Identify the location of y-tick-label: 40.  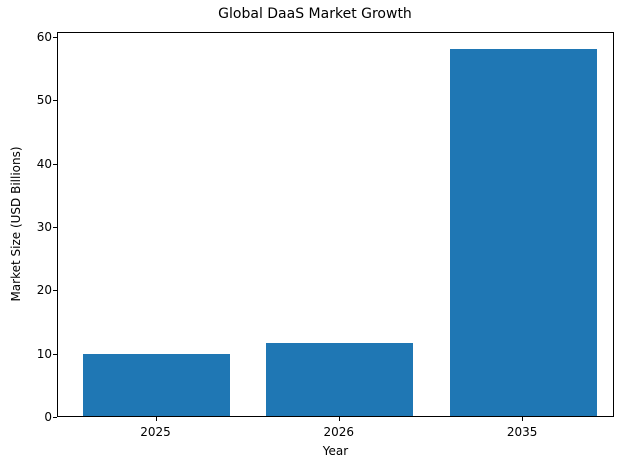
(44, 163).